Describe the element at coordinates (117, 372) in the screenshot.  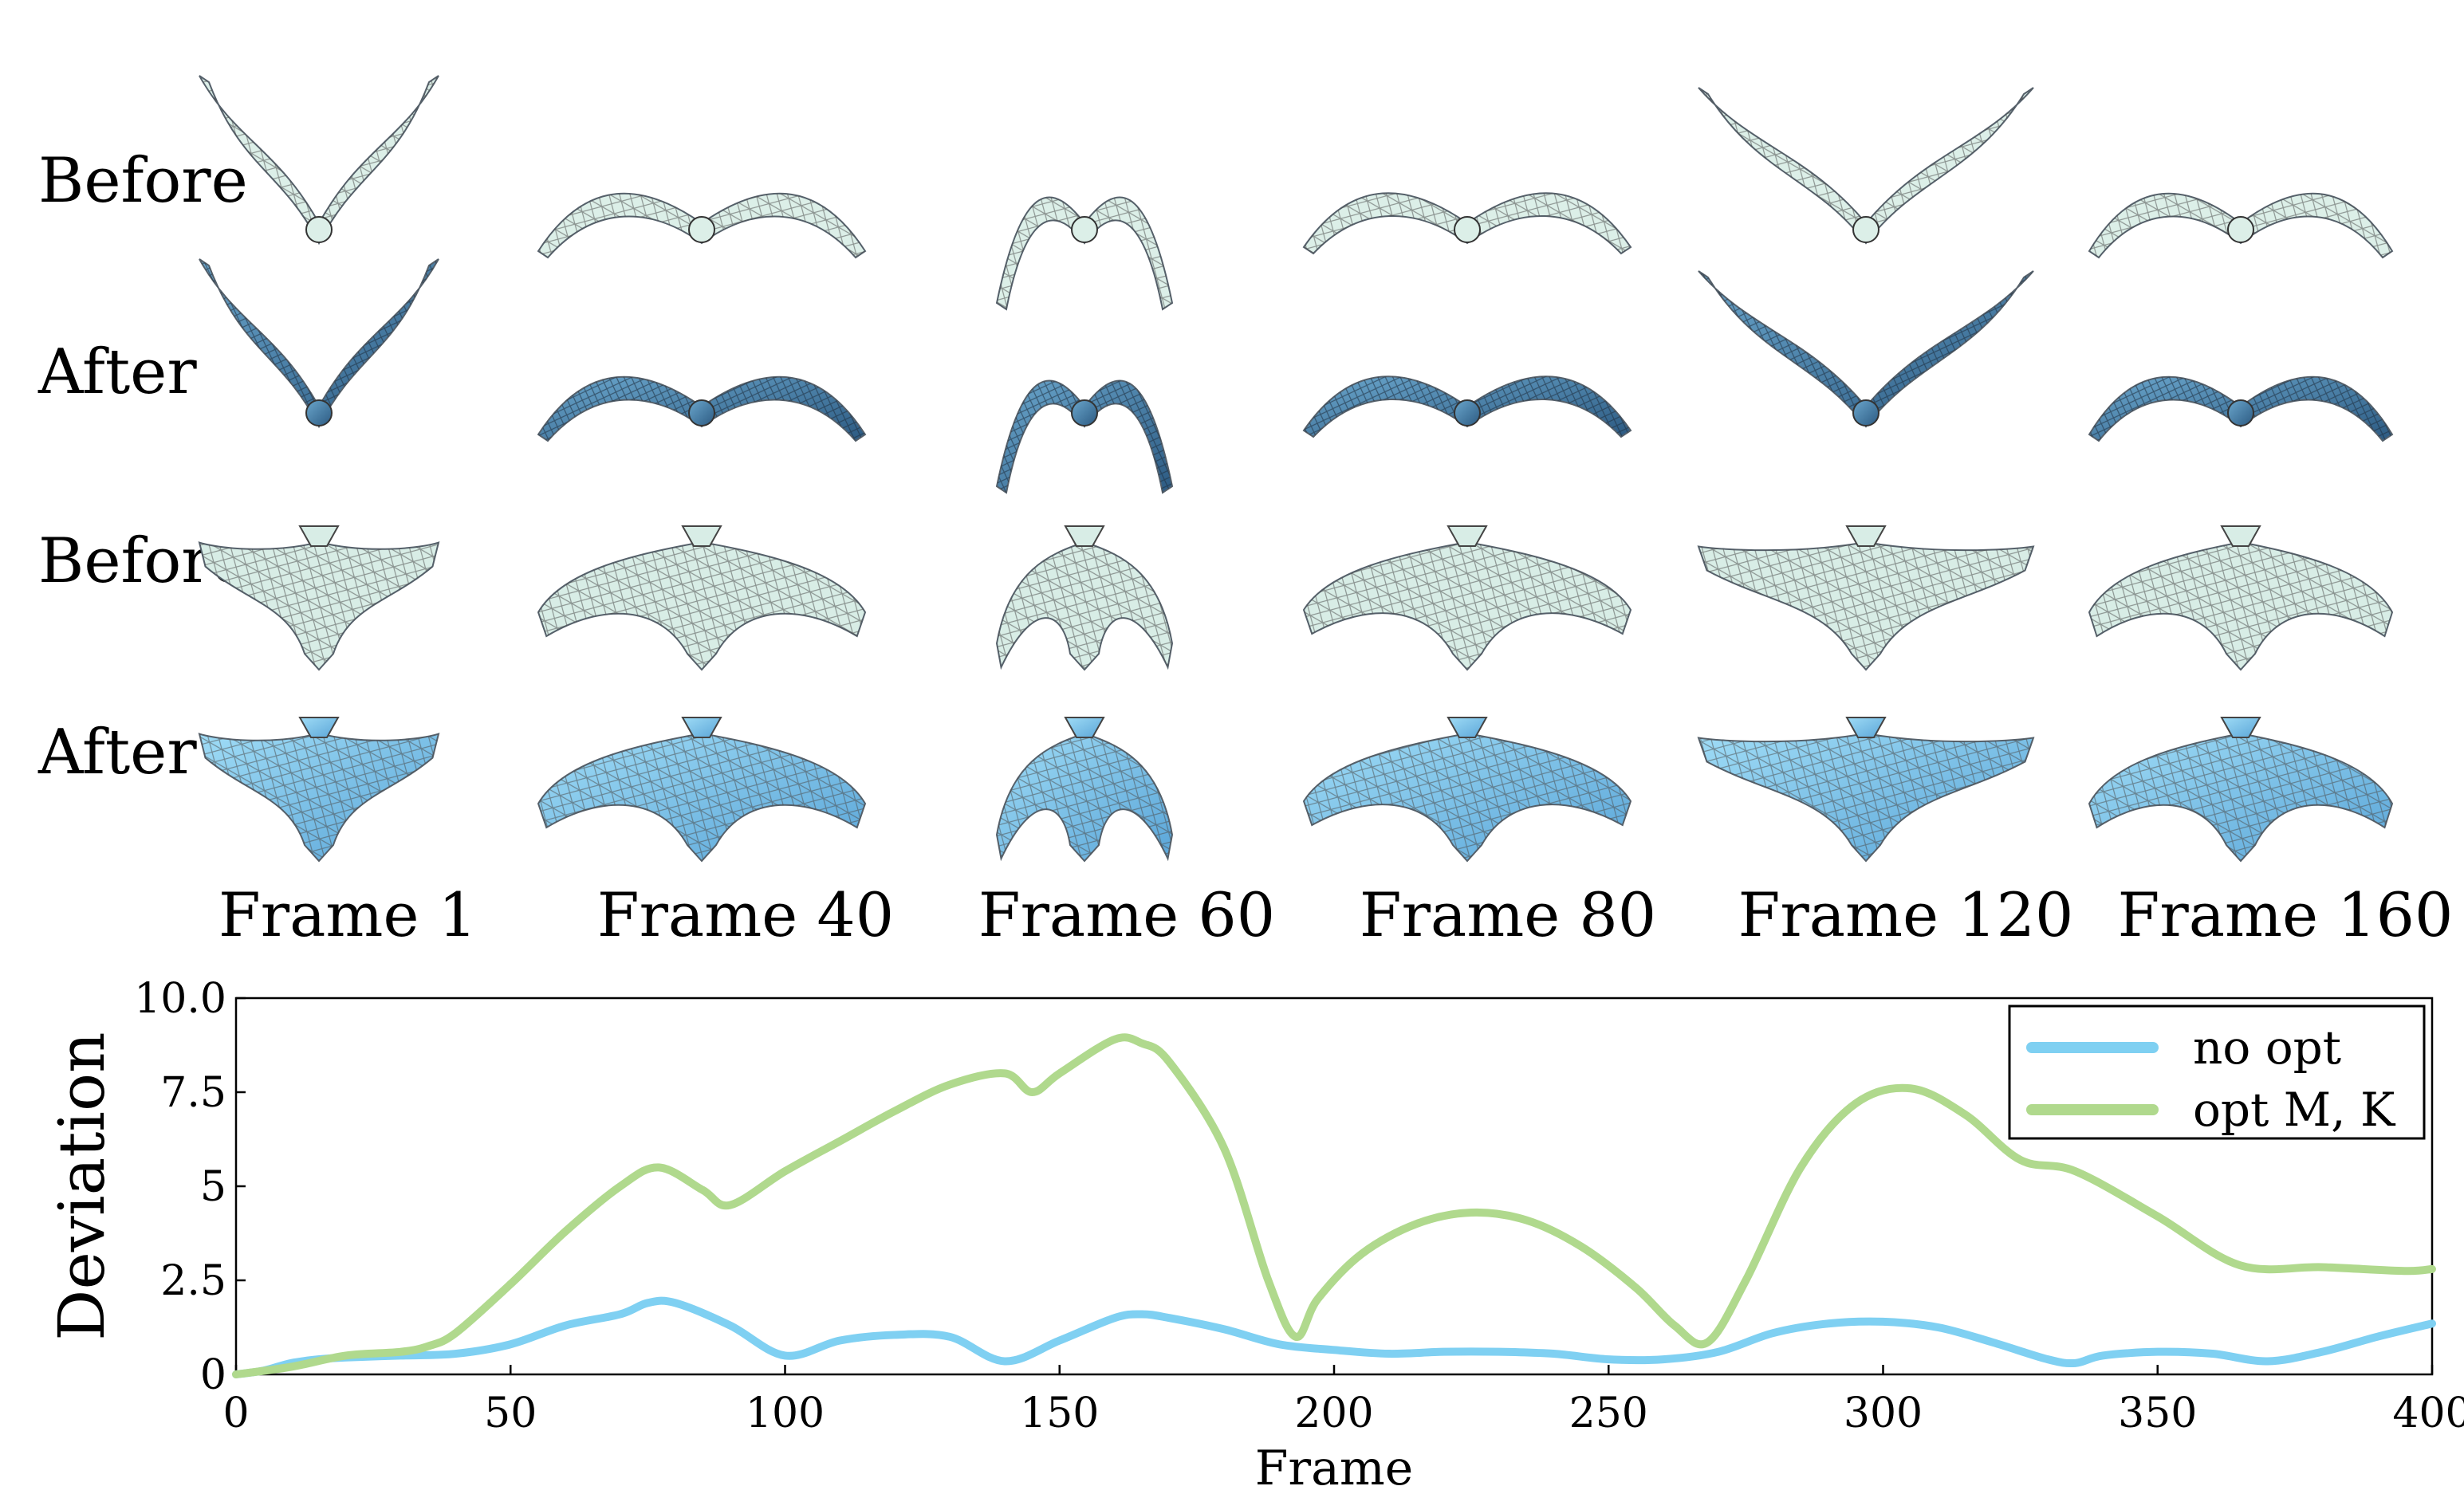
I see `row-label-after-wire: After` at that location.